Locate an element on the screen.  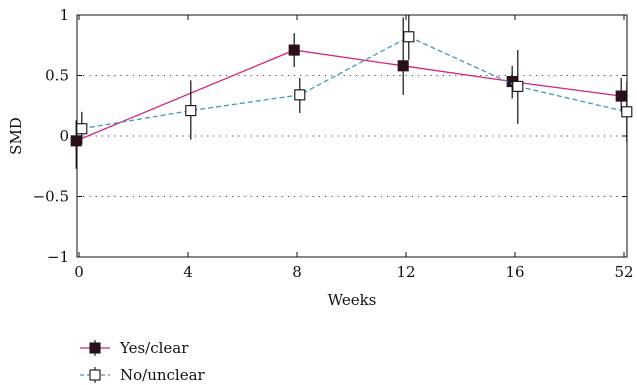
legend-label-yes-clear: Yes/clear is located at coordinates (154, 348).